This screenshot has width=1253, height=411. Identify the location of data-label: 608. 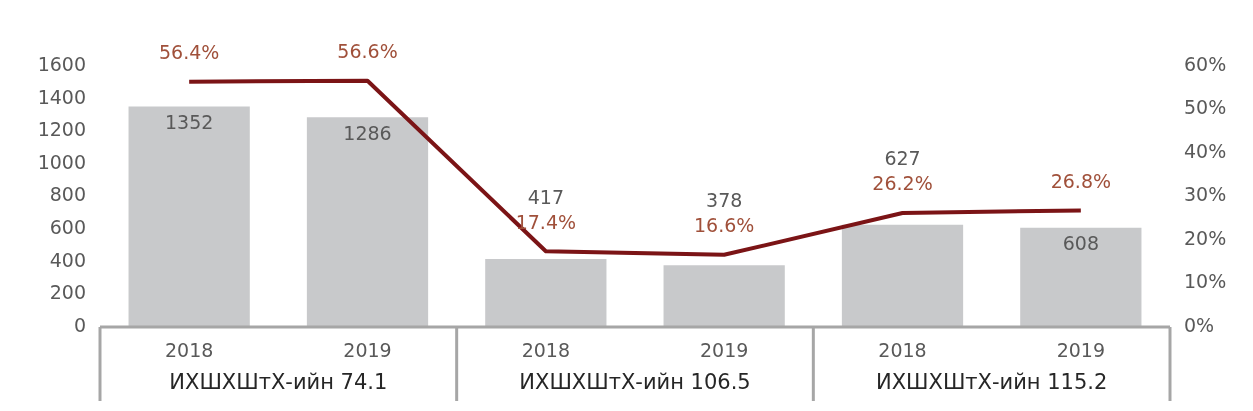
(1080, 243).